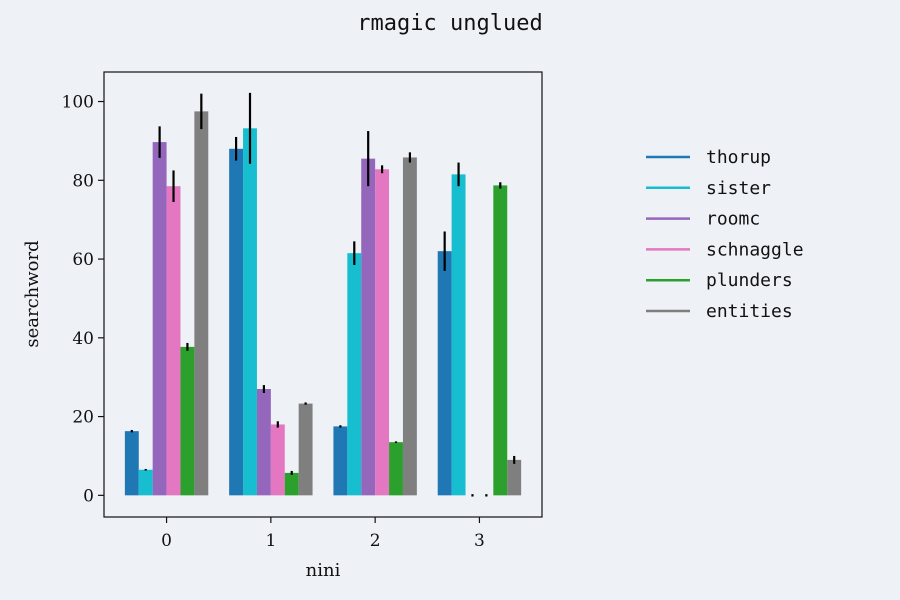  What do you see at coordinates (83, 339) in the screenshot?
I see `y-tick-label-40: 40` at bounding box center [83, 339].